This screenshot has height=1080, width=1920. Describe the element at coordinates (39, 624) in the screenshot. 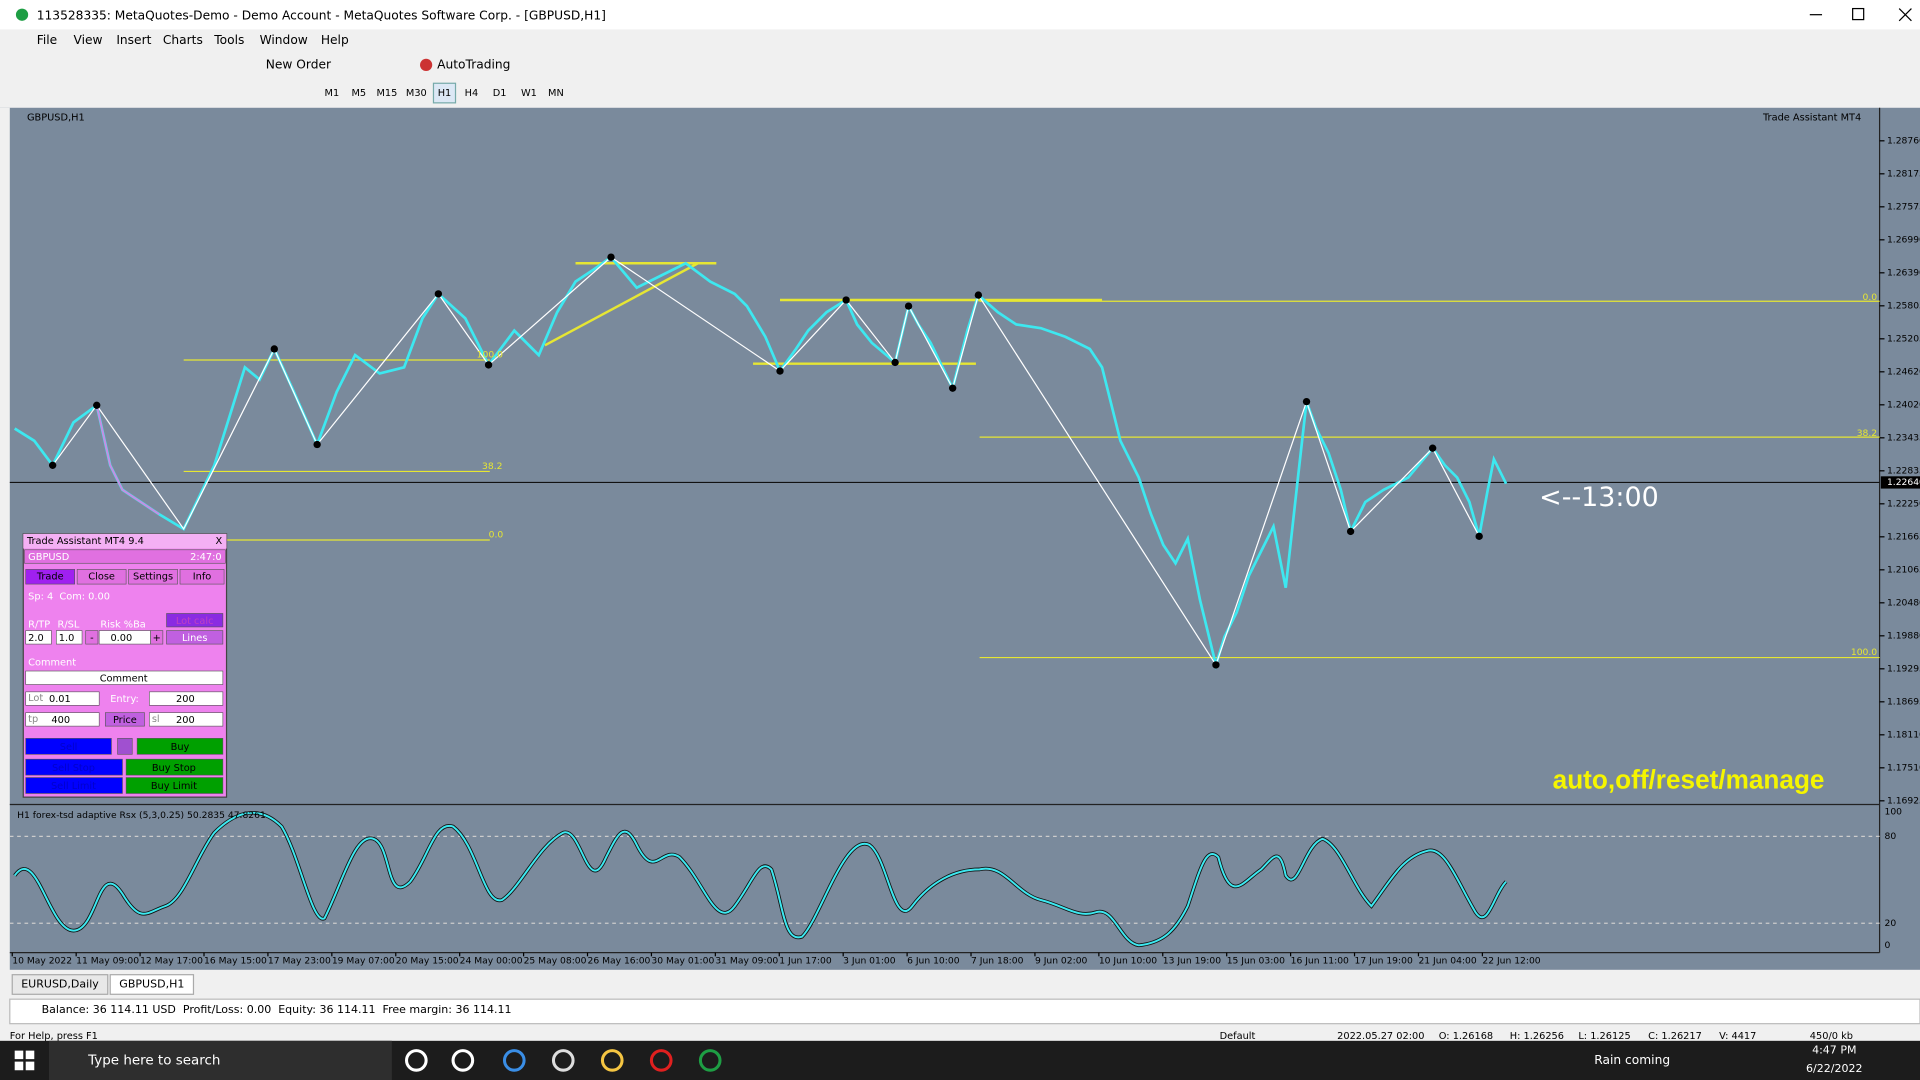

I see `panel-text: R/TP` at that location.